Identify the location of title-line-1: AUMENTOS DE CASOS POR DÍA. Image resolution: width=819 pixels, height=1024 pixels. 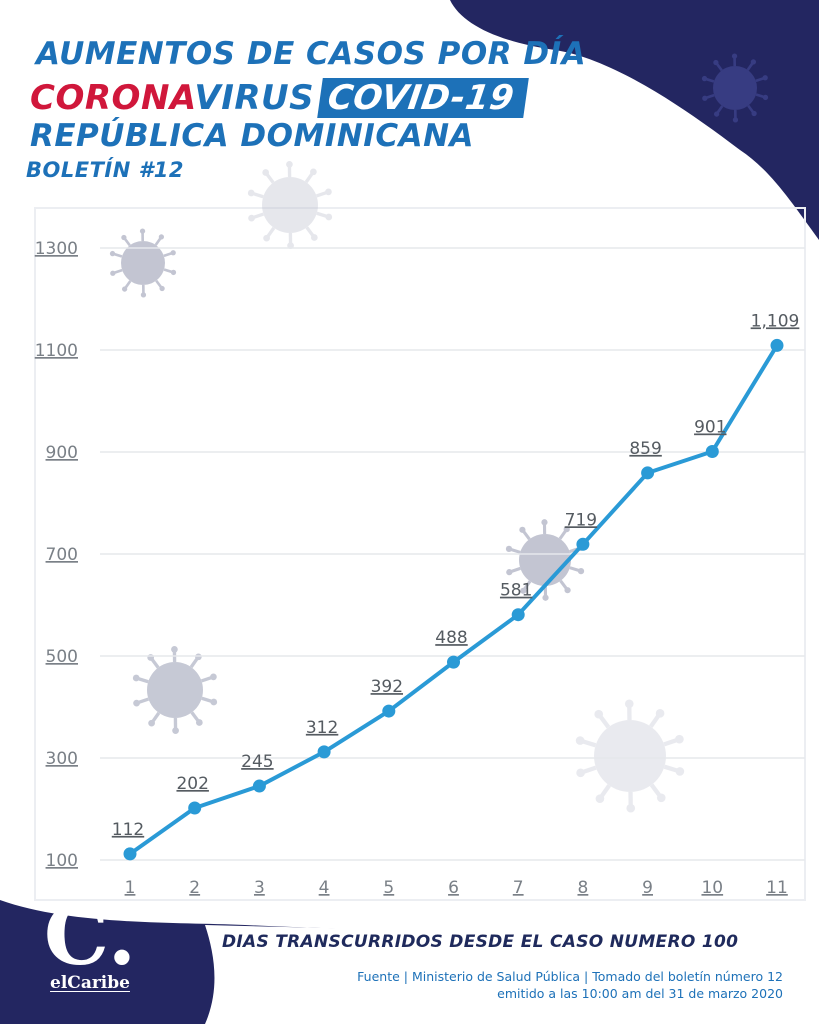
(311, 54).